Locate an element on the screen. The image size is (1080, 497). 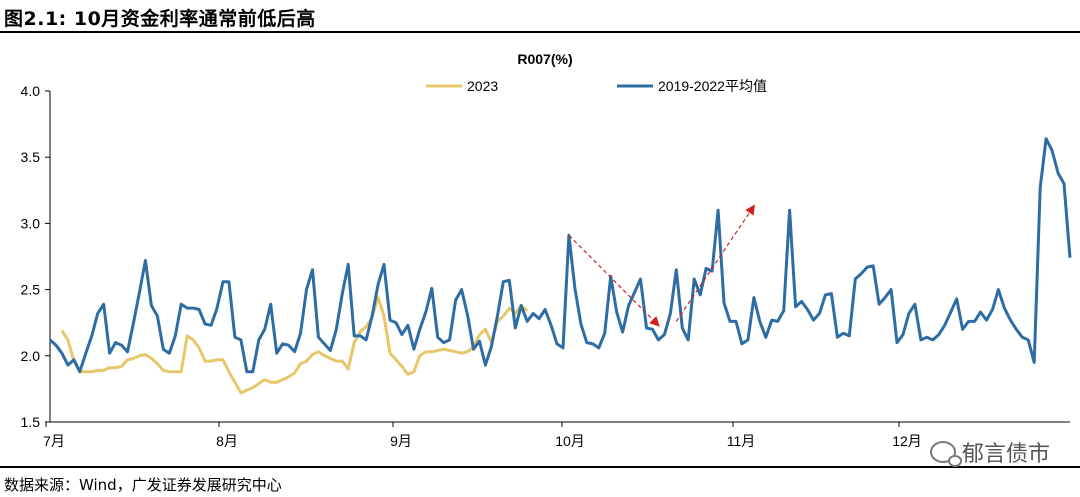
figure-title: 图2.1: 10月资金利率通常前低后高 is located at coordinates (160, 19).